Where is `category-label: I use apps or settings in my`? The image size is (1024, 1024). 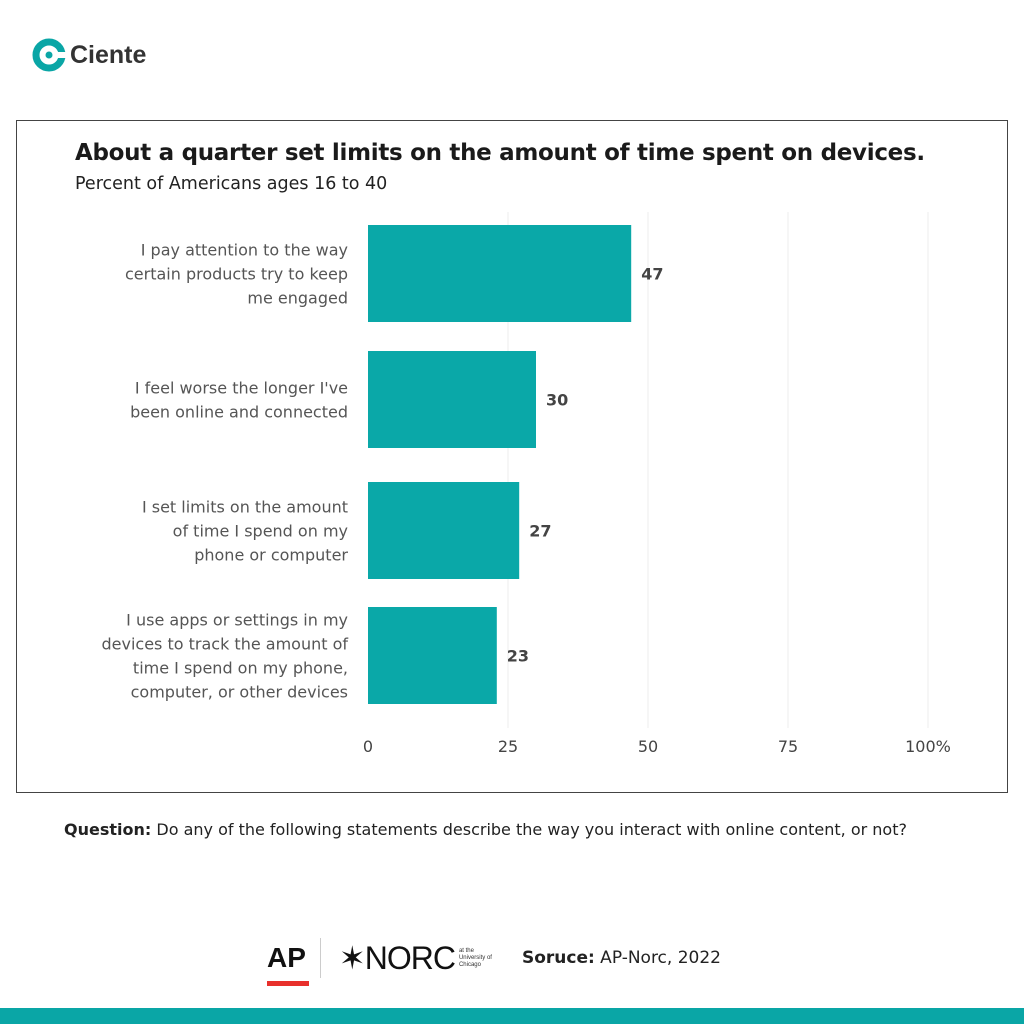
category-label: I use apps or settings in my is located at coordinates (237, 620).